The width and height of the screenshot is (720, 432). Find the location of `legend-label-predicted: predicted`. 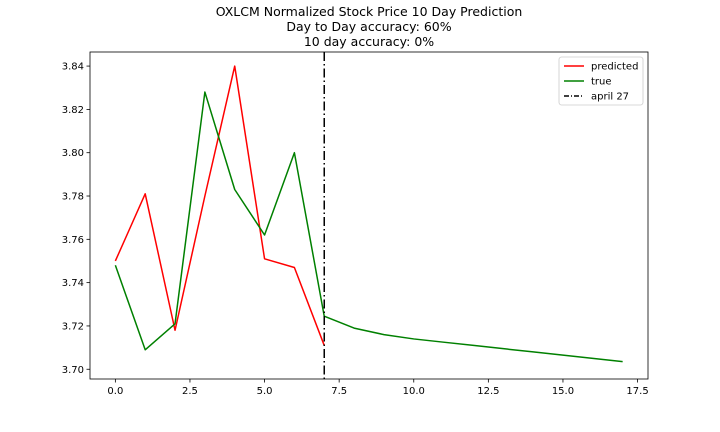

legend-label-predicted: predicted is located at coordinates (614, 67).